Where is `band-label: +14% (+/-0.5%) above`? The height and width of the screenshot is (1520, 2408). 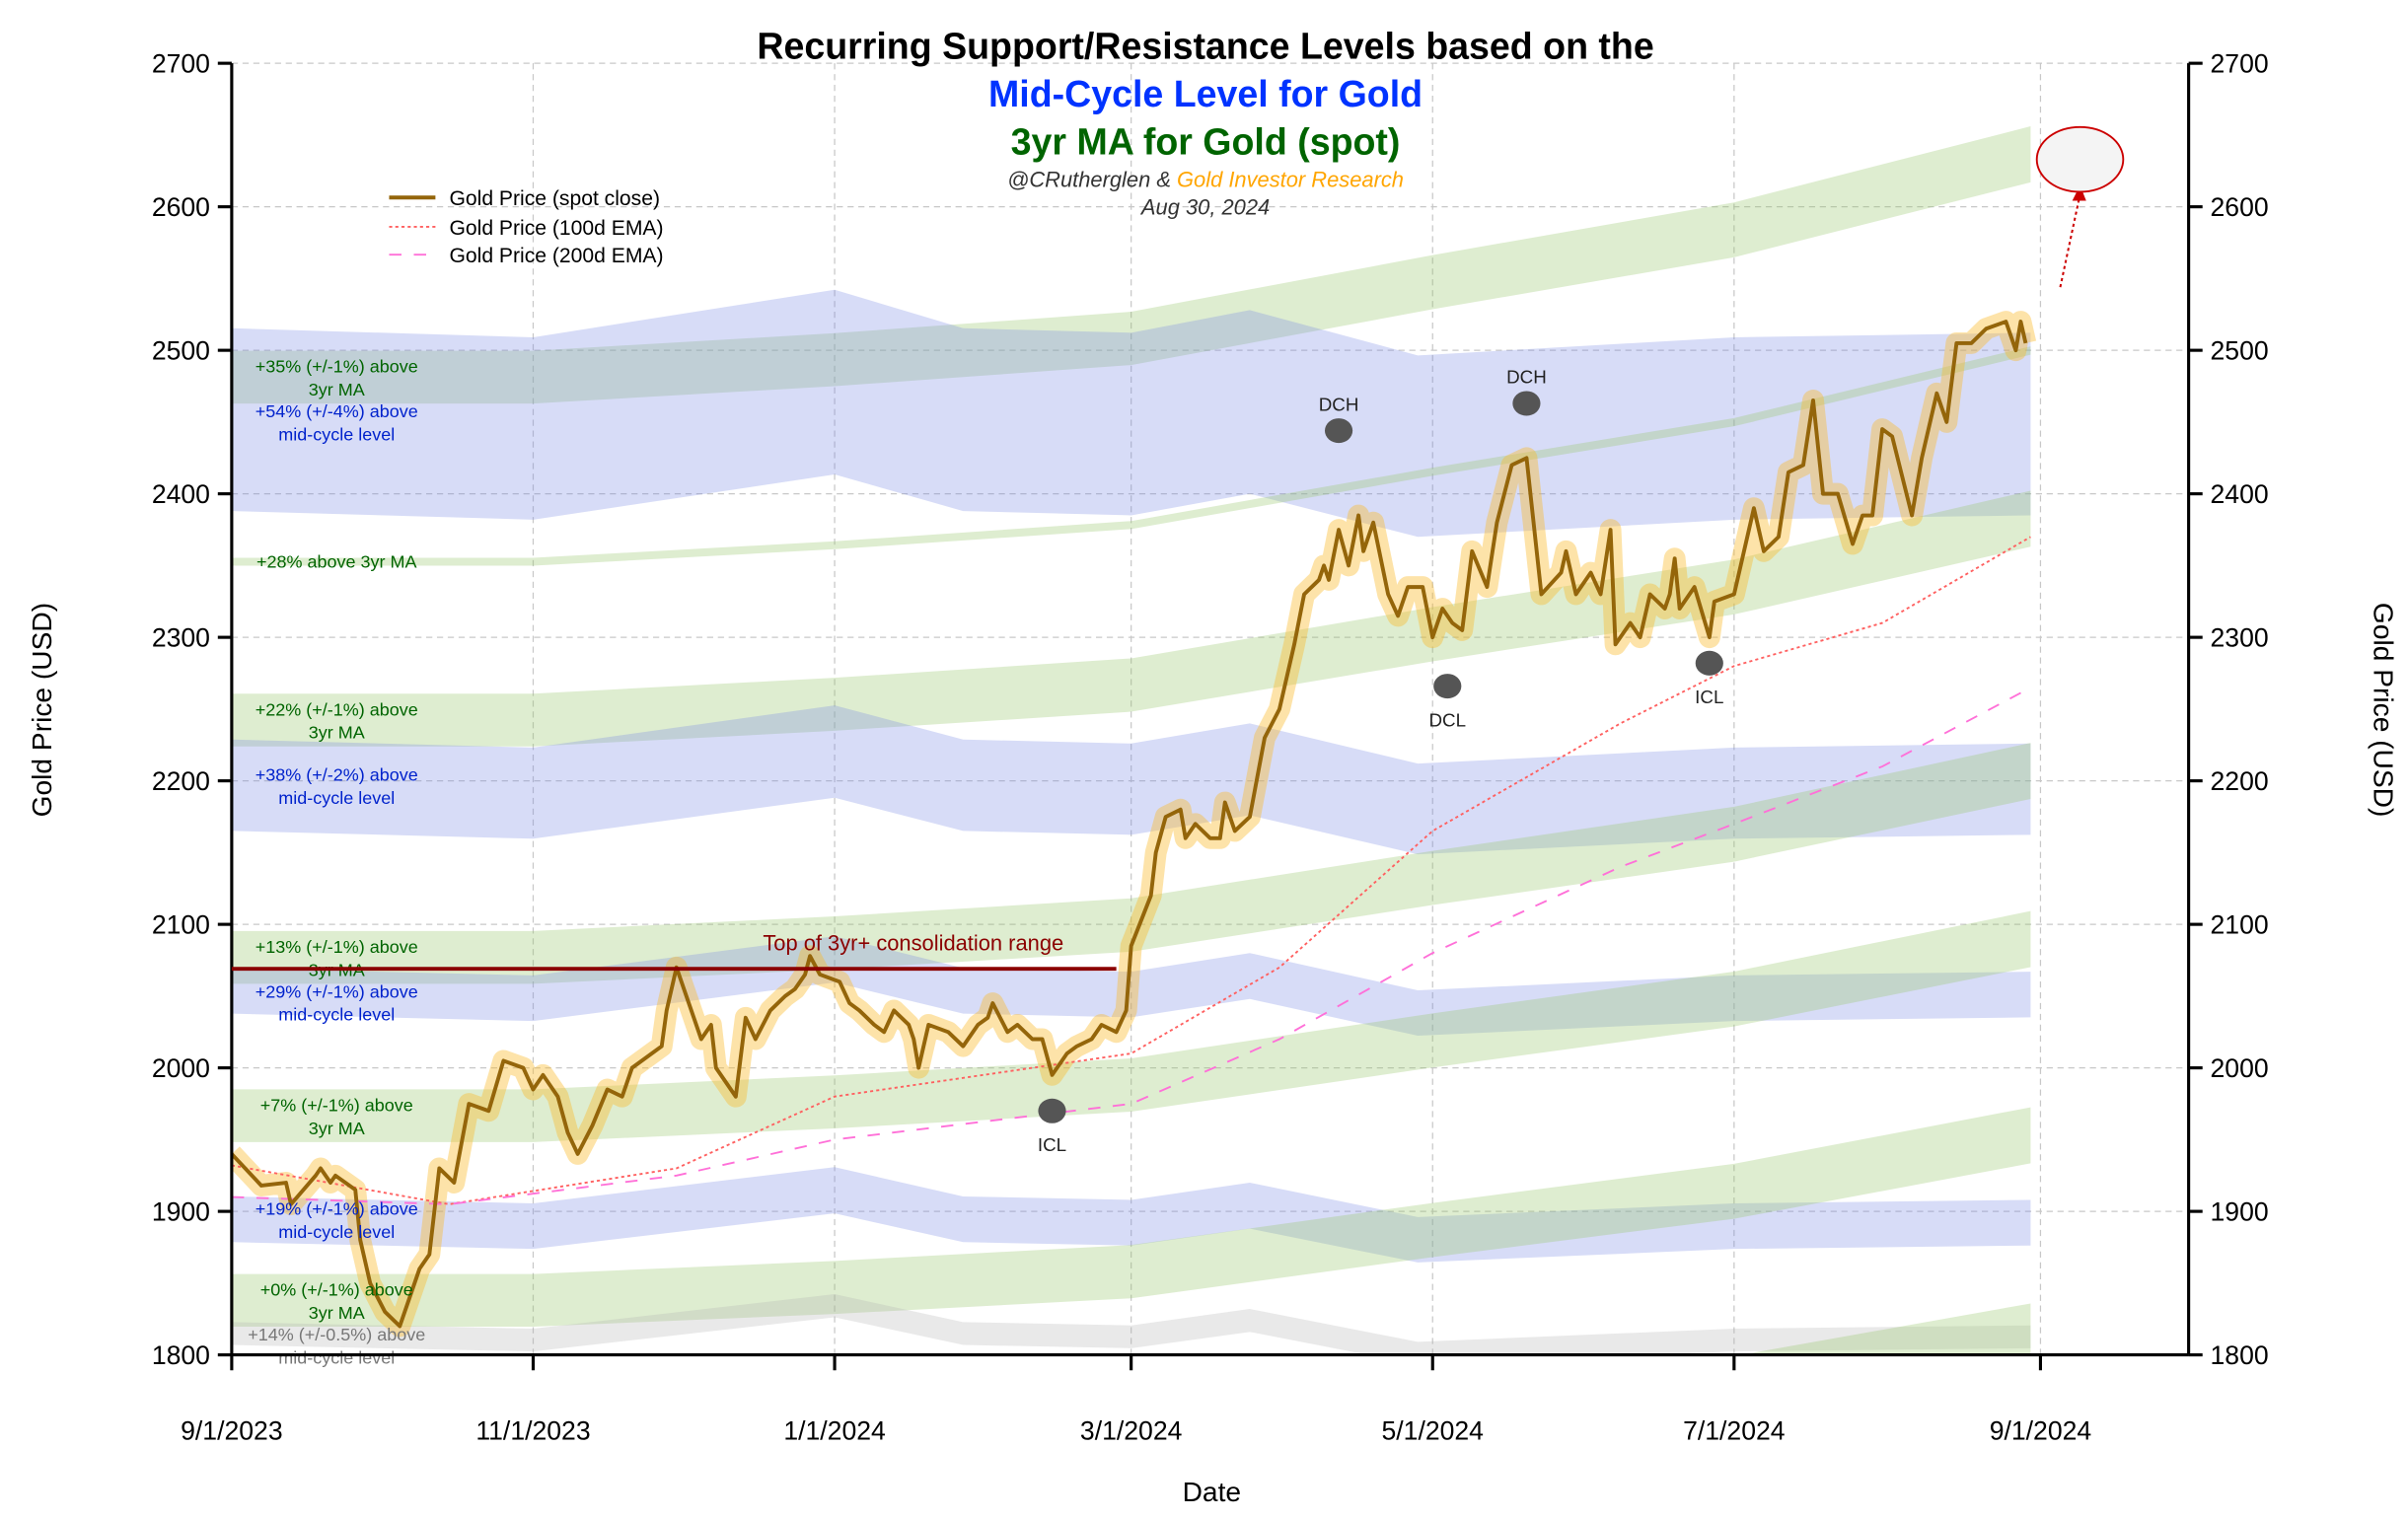 band-label: +14% (+/-0.5%) above is located at coordinates (336, 1334).